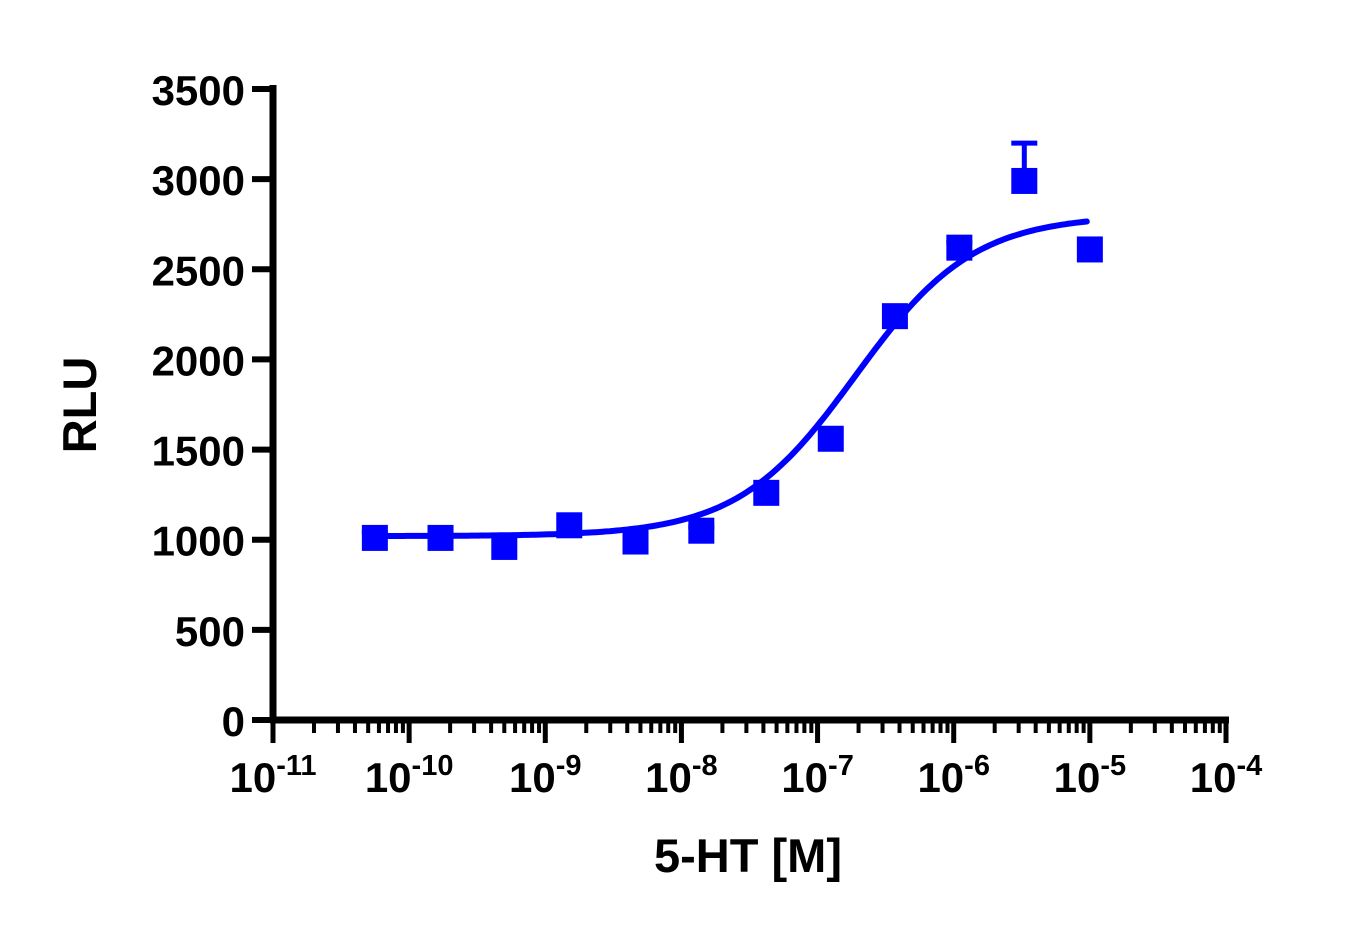 The image size is (1372, 925). I want to click on y-axis-label: RLU, so click(79, 405).